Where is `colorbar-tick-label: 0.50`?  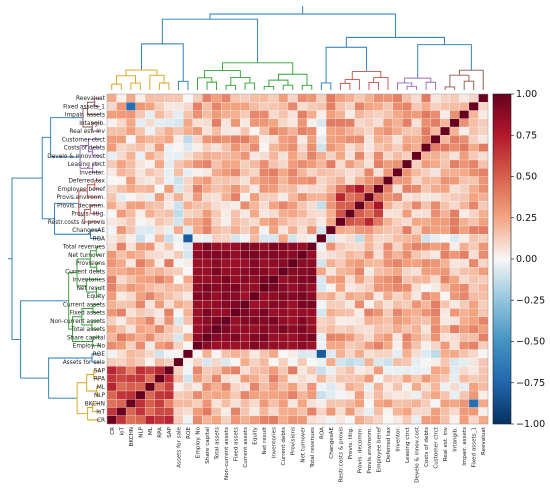
colorbar-tick-label: 0.50 is located at coordinates (526, 177).